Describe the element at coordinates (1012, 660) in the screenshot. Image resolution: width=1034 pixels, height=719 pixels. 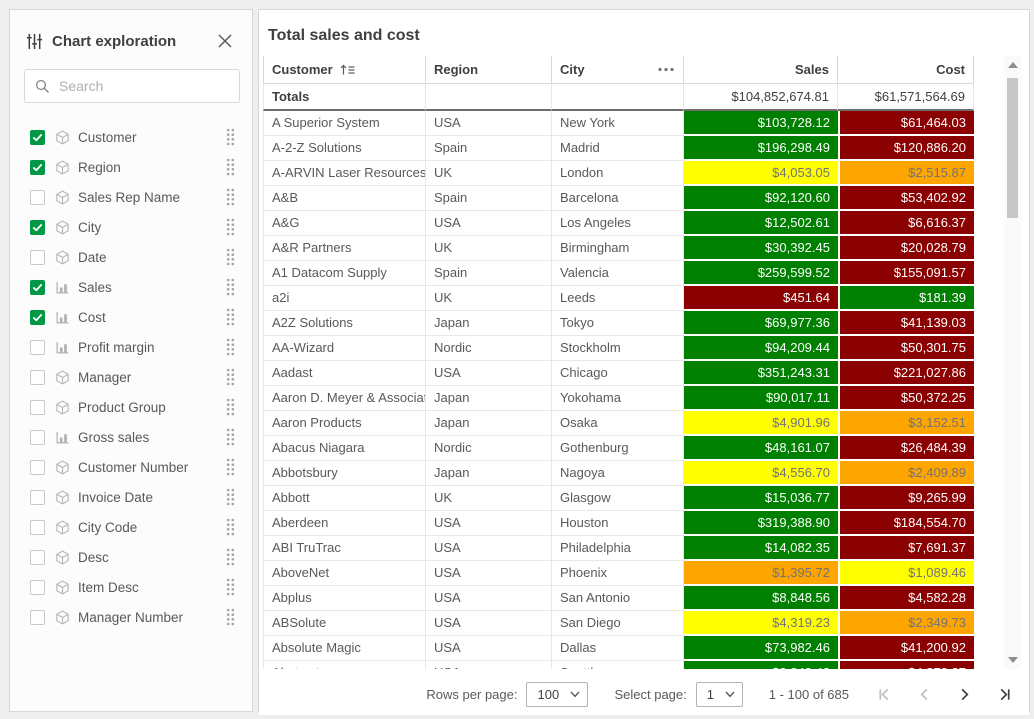
I see `scroll-down-icon` at that location.